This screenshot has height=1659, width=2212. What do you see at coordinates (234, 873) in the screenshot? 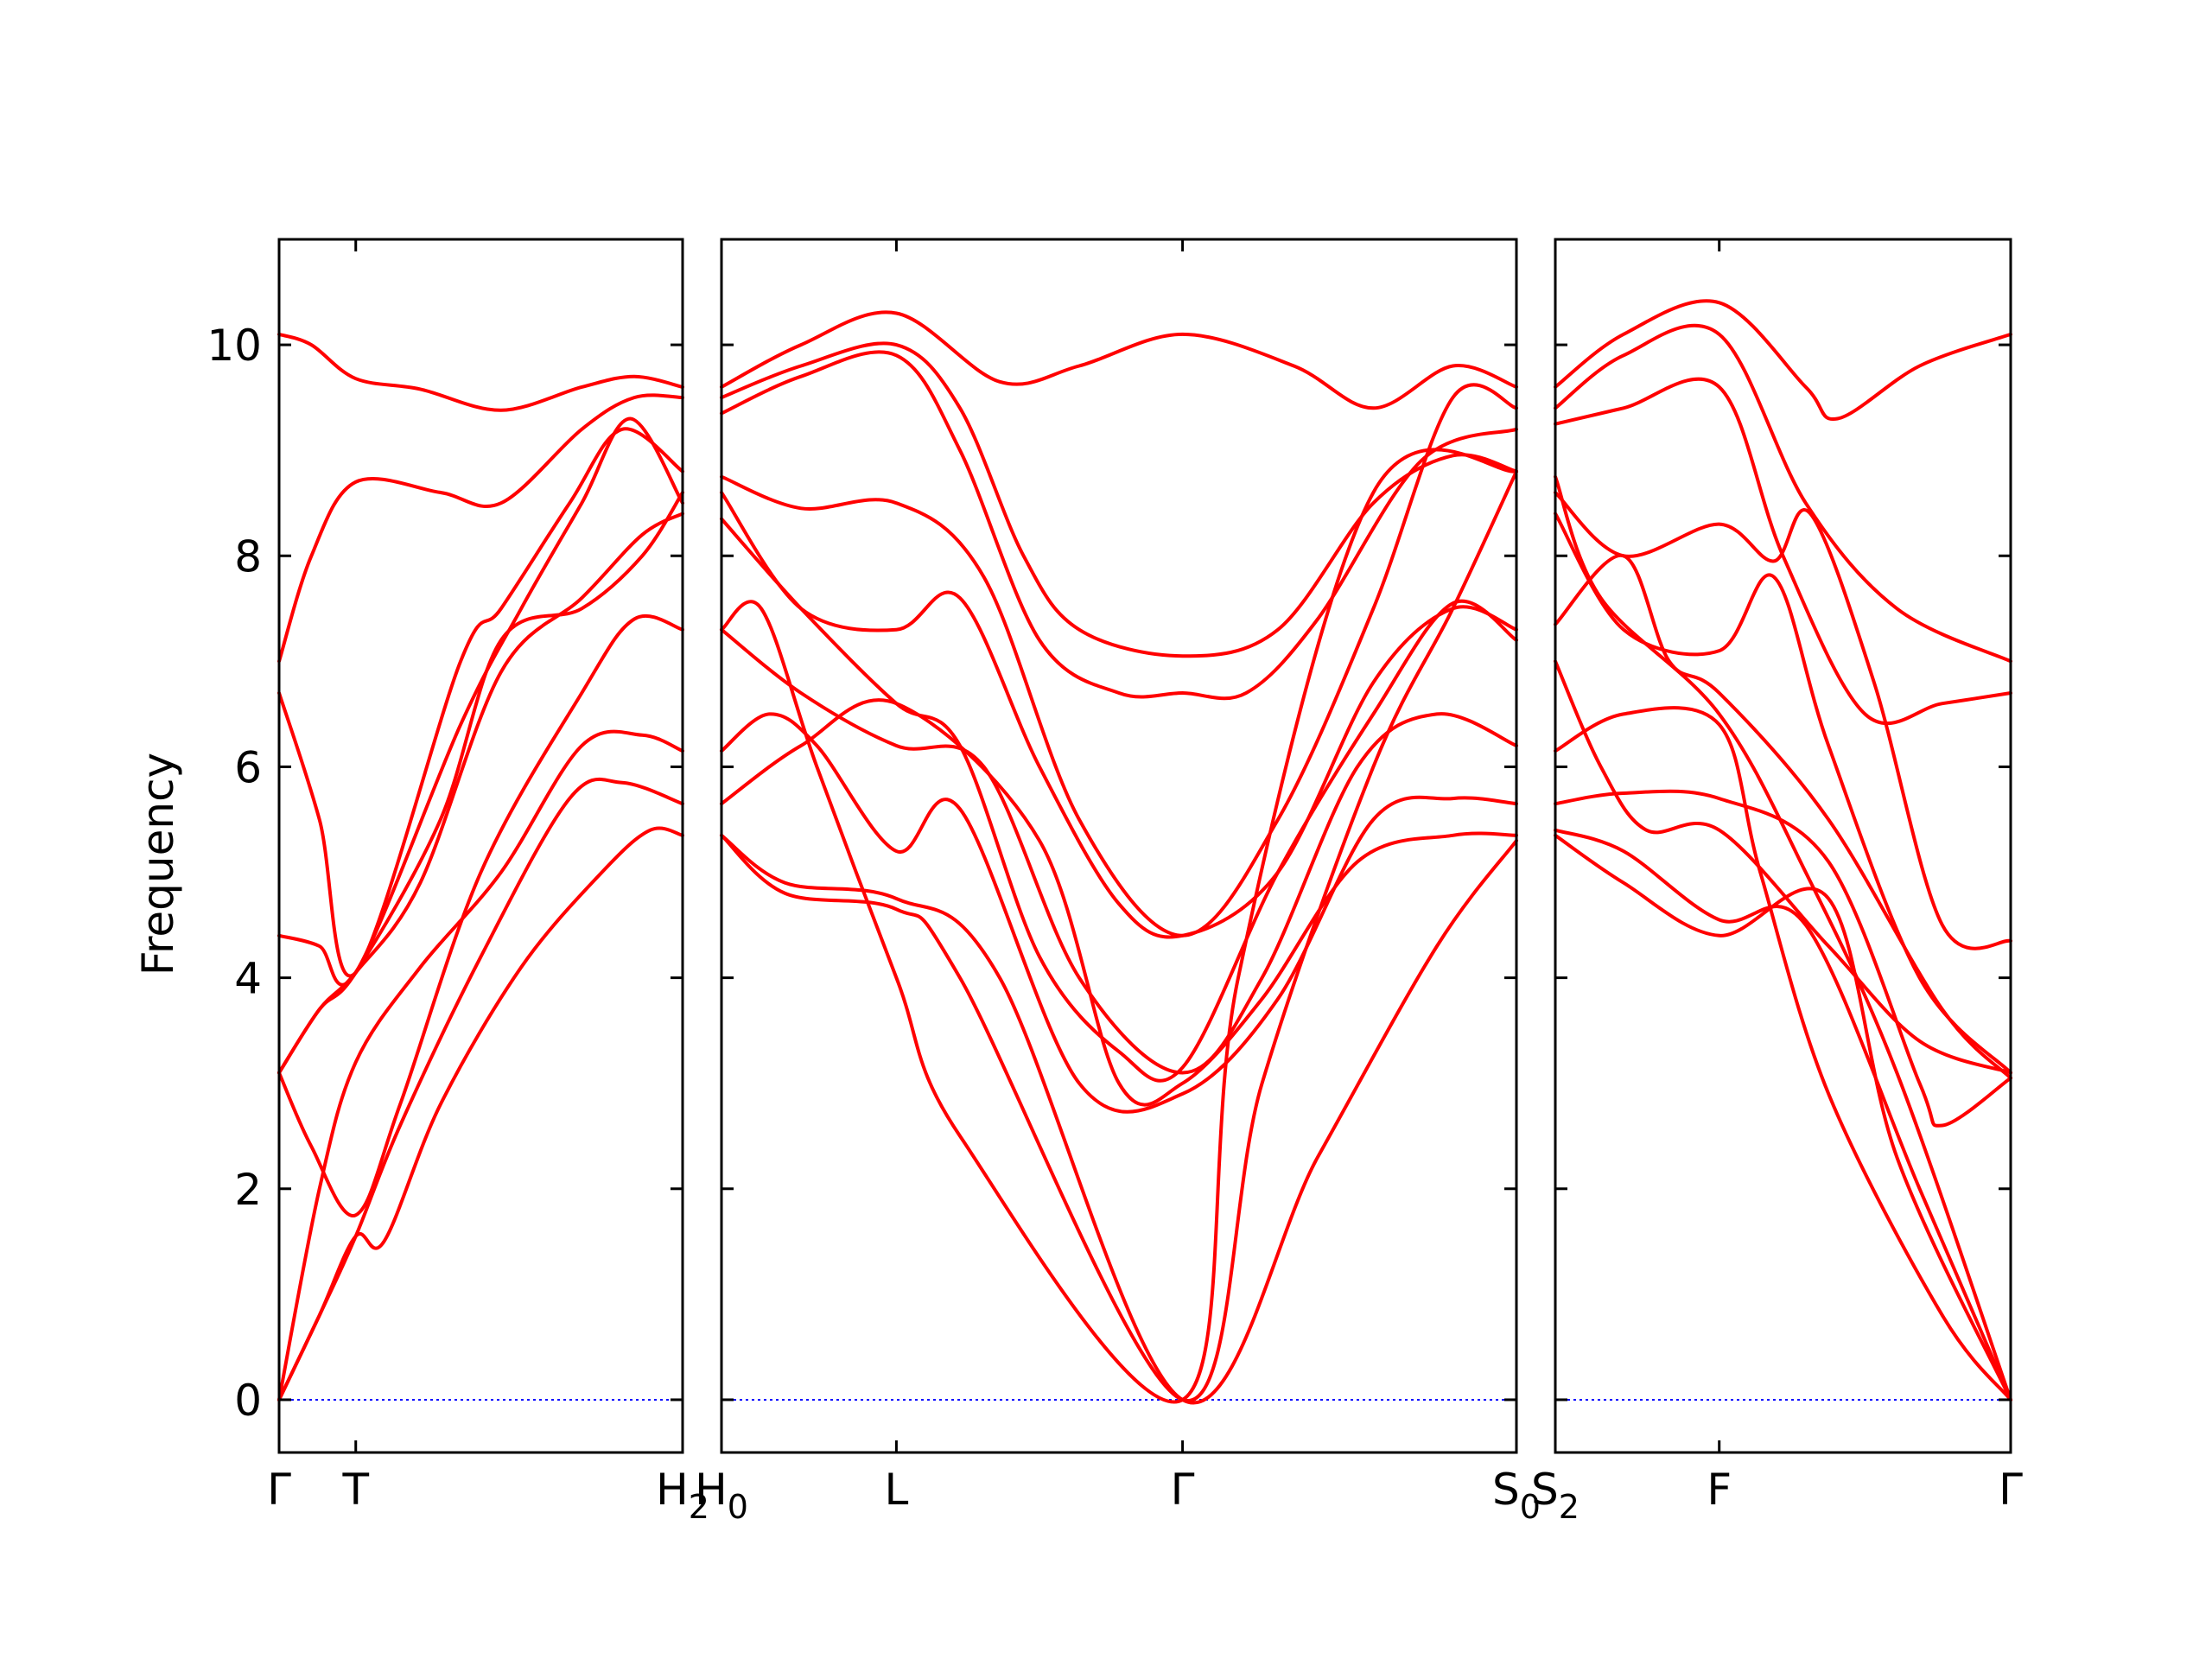
I see `y-tick-labels: 0 2 4 6 8 10` at bounding box center [234, 873].